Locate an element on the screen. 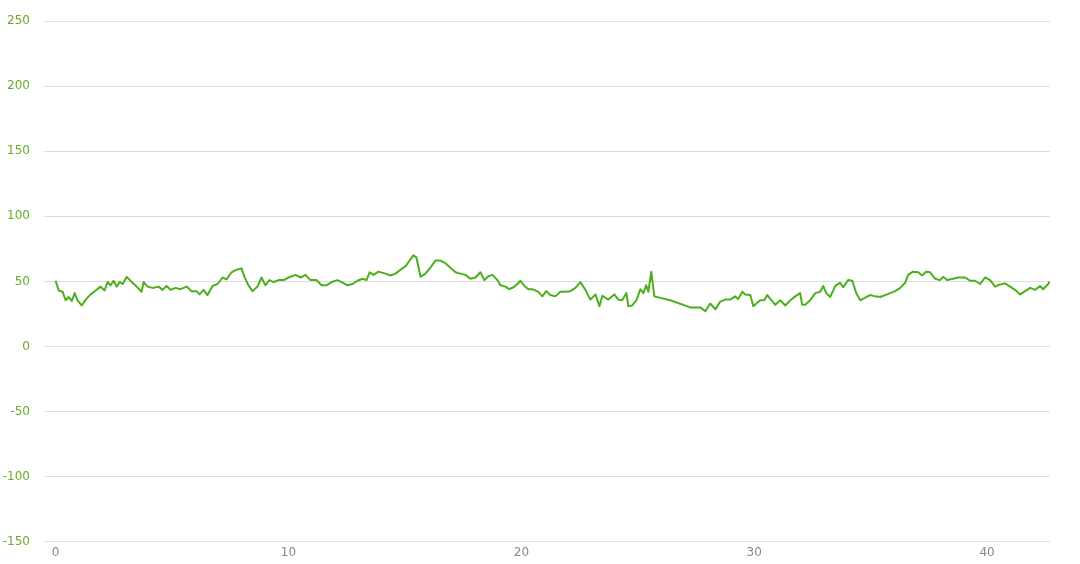  y-tick-label: 250 is located at coordinates (18, 20).